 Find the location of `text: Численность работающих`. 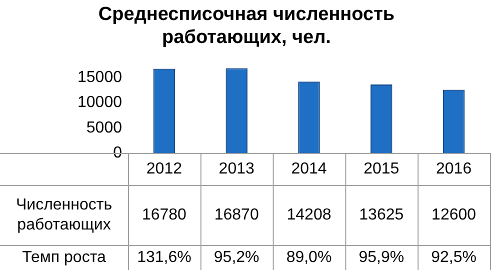

text: Численность работающих is located at coordinates (64, 215).